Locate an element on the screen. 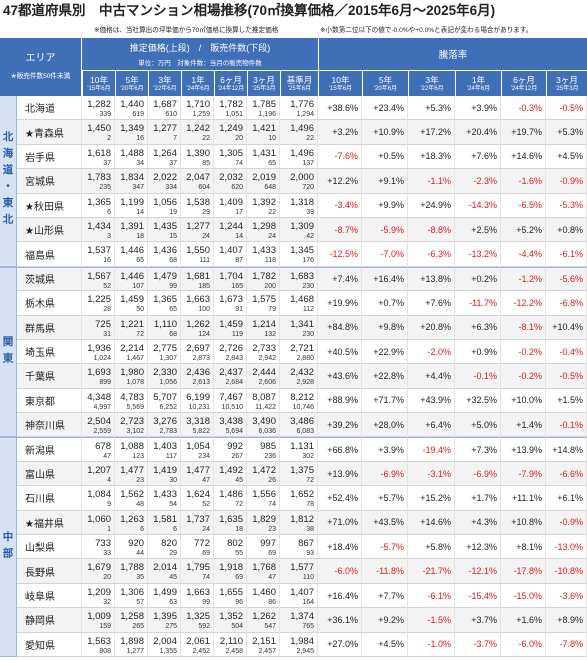 The image size is (587, 660). listing-count: 267 is located at coordinates (237, 457).